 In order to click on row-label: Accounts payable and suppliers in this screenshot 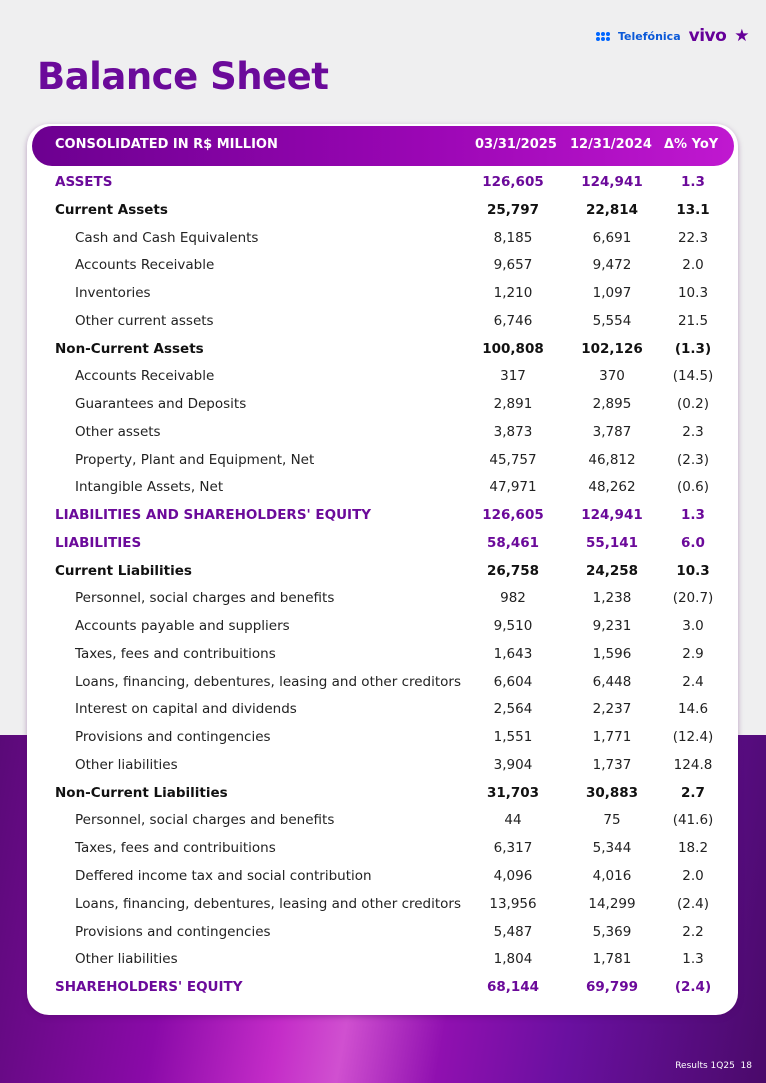, I will do `click(182, 626)`.